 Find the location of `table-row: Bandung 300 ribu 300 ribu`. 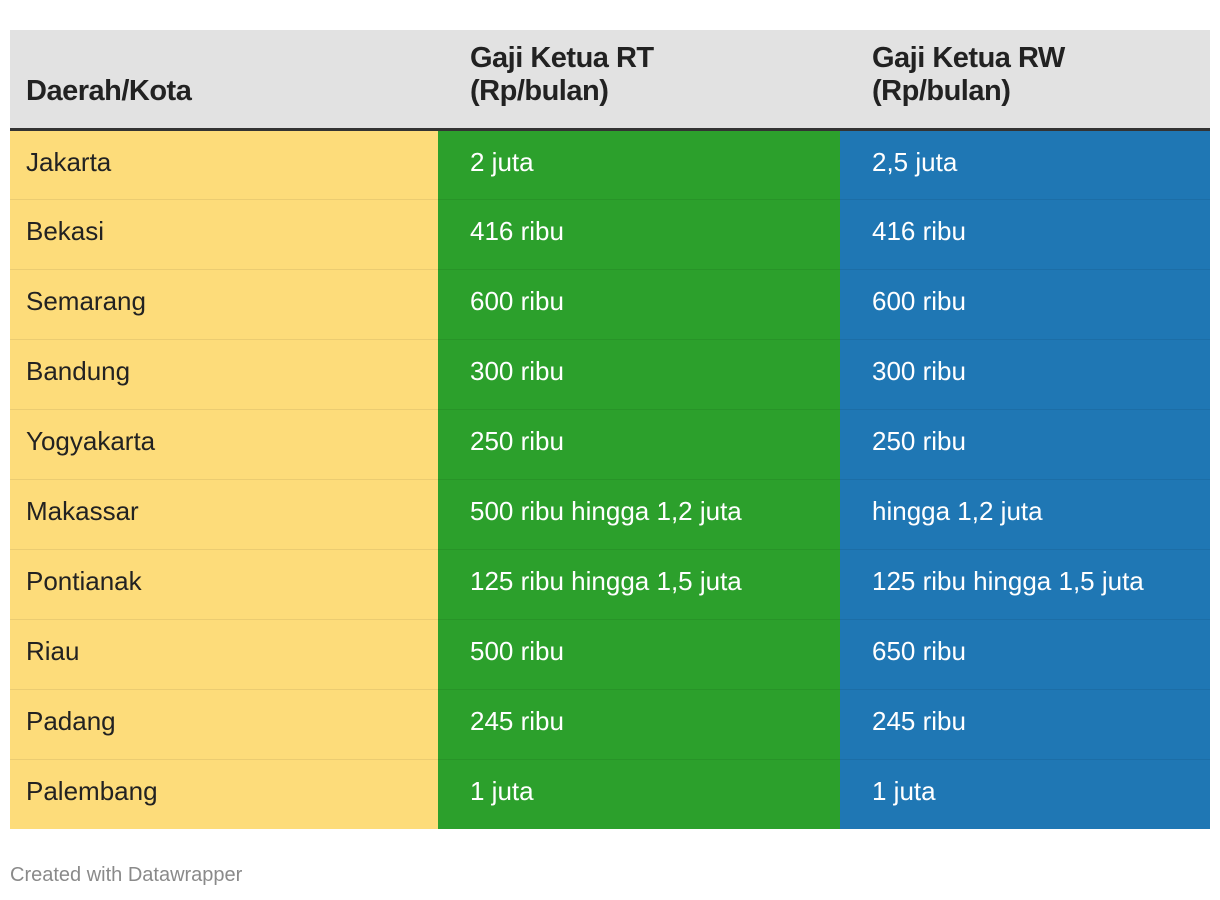

table-row: Bandung 300 ribu 300 ribu is located at coordinates (610, 374).